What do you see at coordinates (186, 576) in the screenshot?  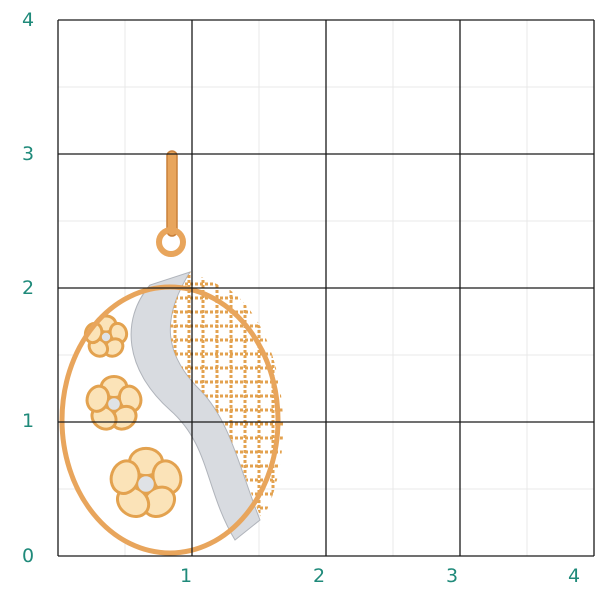 I see `x-label-1: 1` at bounding box center [186, 576].